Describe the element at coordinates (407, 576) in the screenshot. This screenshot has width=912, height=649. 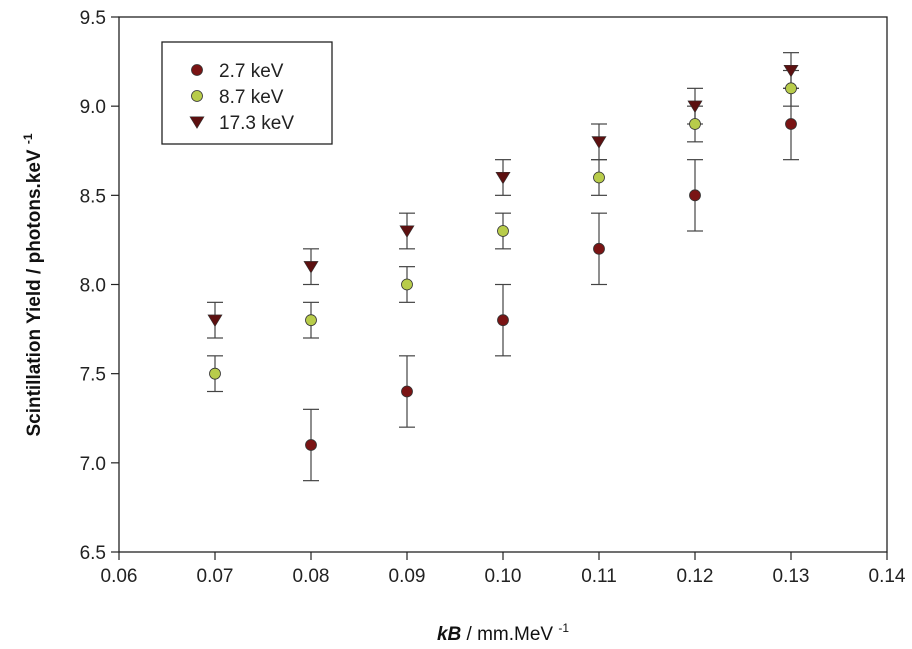
I see `x-tick-label: 0.09` at that location.